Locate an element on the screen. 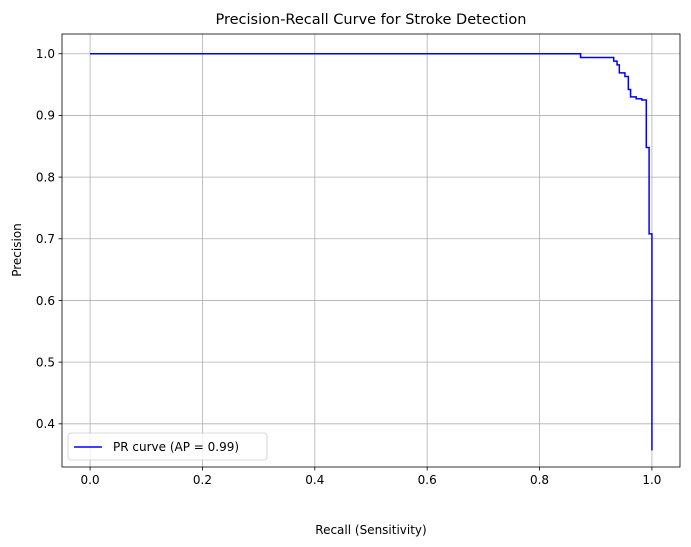 Image resolution: width=691 pixels, height=547 pixels. y-tick-label: 0.4 is located at coordinates (45, 424).